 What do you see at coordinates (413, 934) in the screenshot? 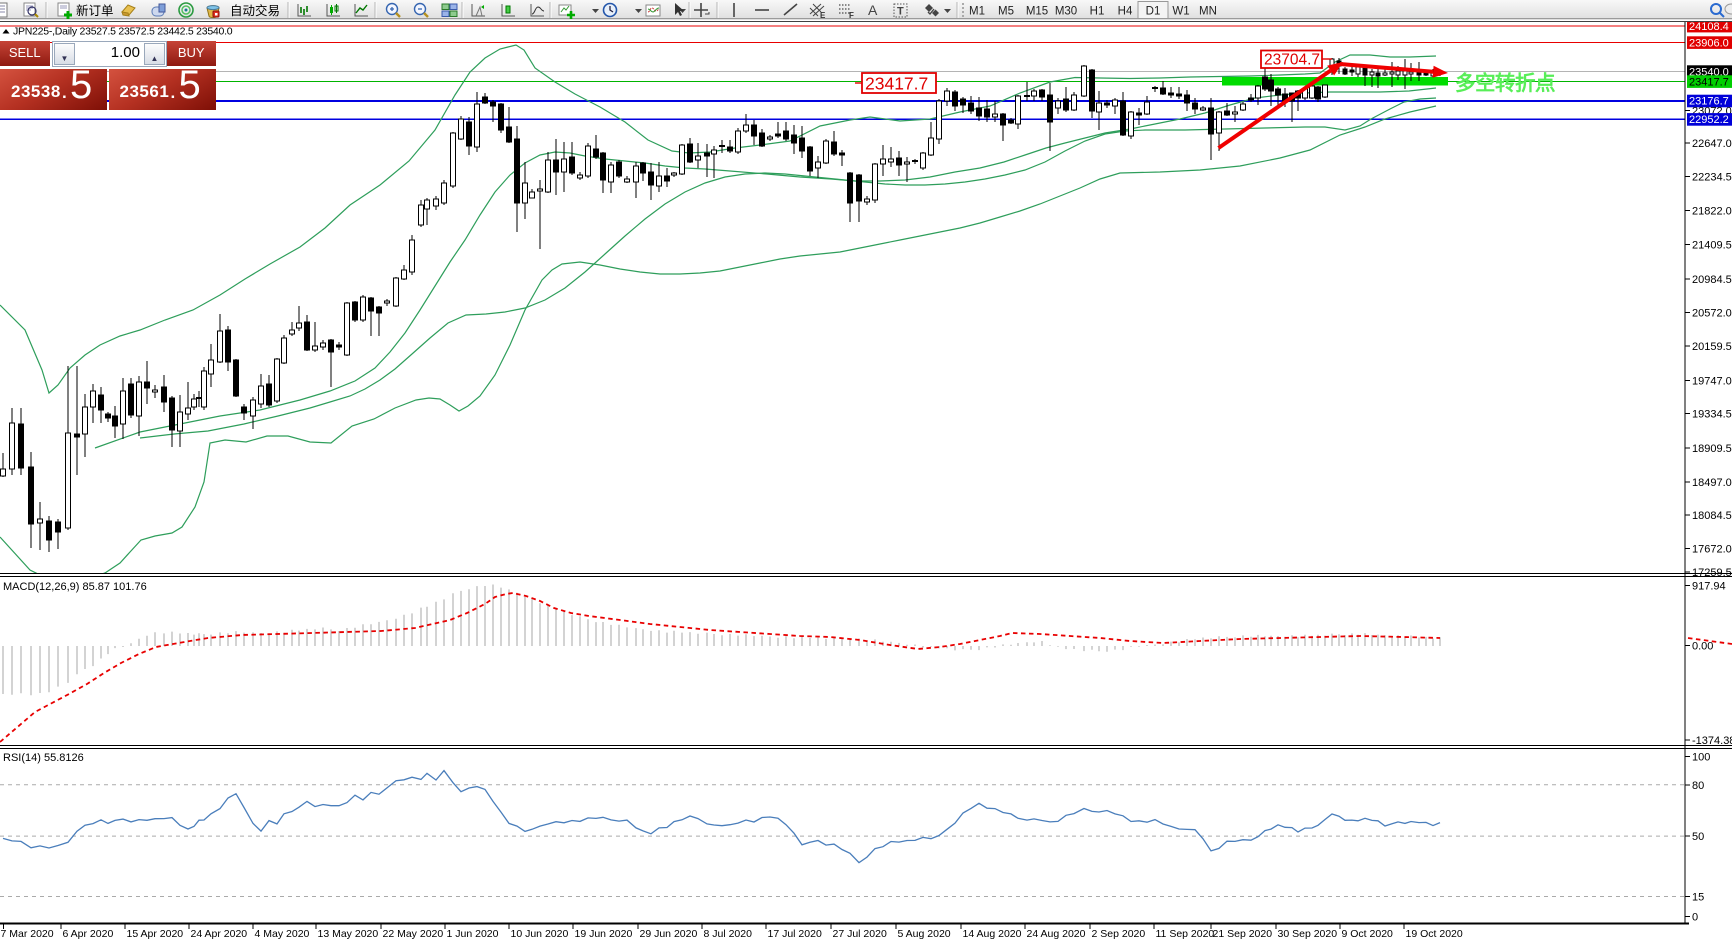
I see `svg-text: 22 May 2020` at bounding box center [413, 934].